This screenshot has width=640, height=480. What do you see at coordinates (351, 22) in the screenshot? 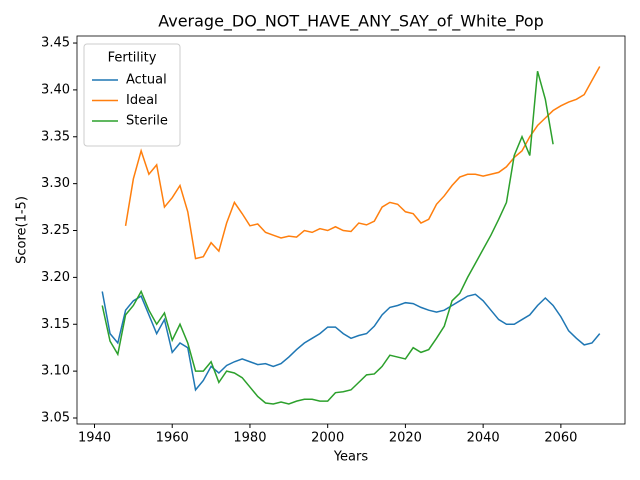
I see `chart-title: Average_DO_NOT_HAVE_ANY_SAY_of_White_Pop` at bounding box center [351, 22].